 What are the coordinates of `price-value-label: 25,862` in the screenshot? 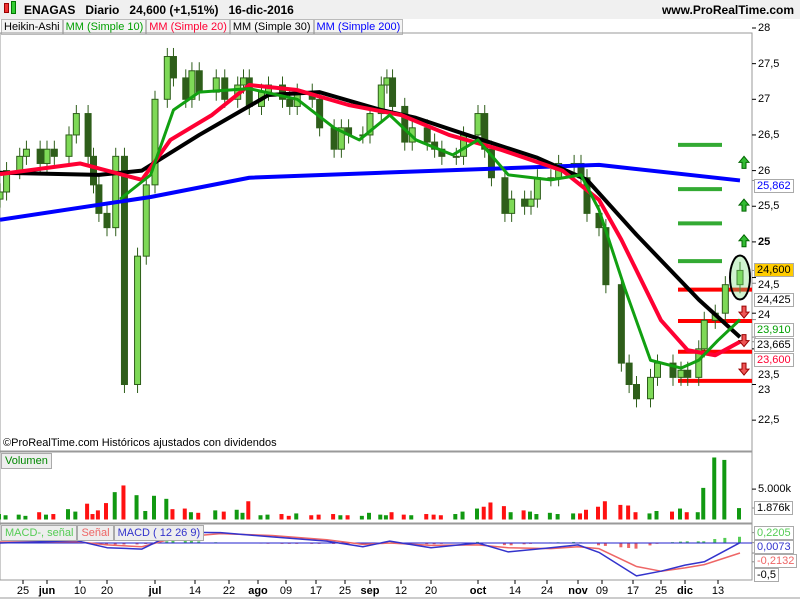 It's located at (774, 185).